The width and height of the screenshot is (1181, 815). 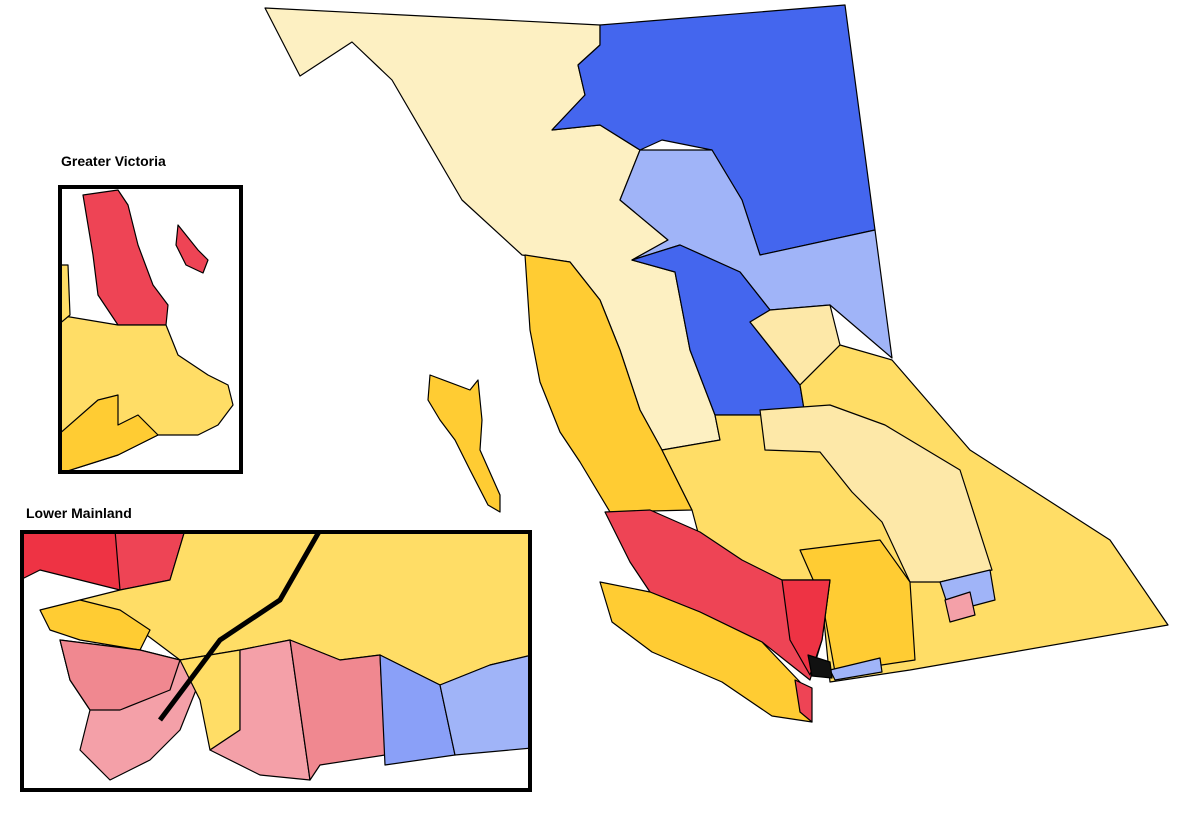 I want to click on region-saanich, so click(x=125, y=257).